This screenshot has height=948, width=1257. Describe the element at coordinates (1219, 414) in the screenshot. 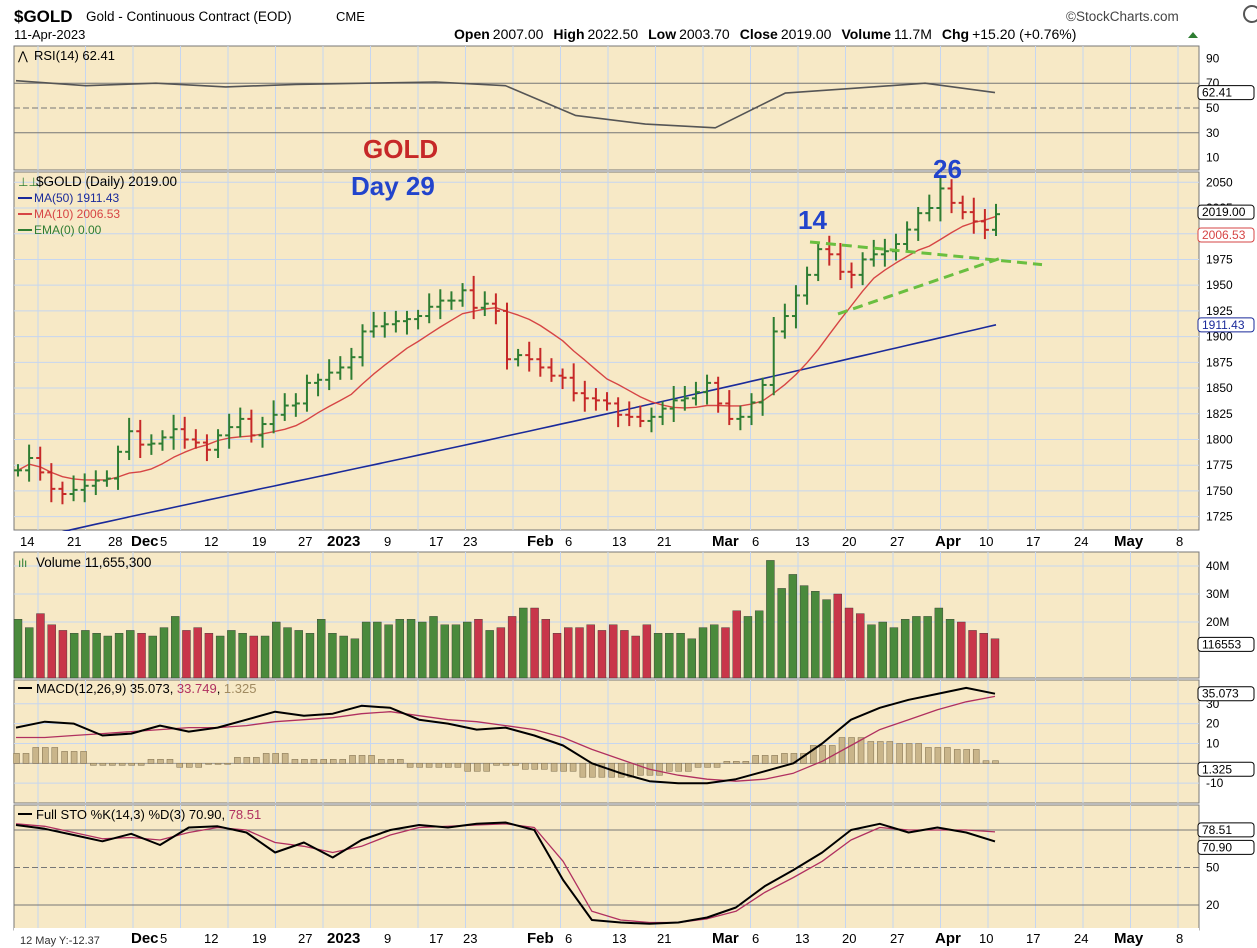

I see `price-tick-label: 1825` at that location.